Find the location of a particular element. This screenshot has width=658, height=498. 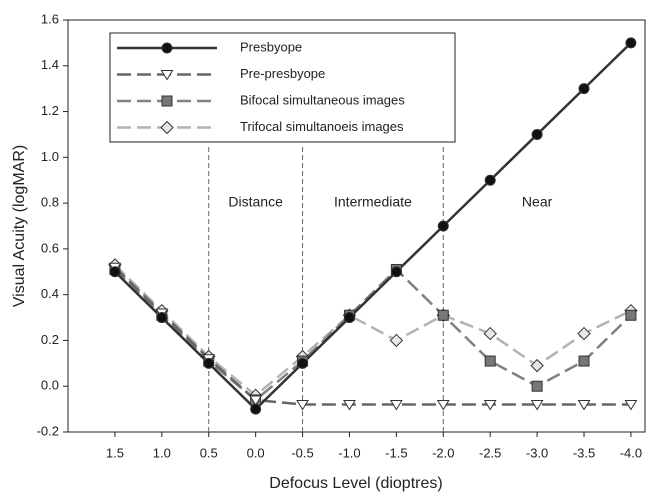

y-tick-label: 0.2 is located at coordinates (50, 339).